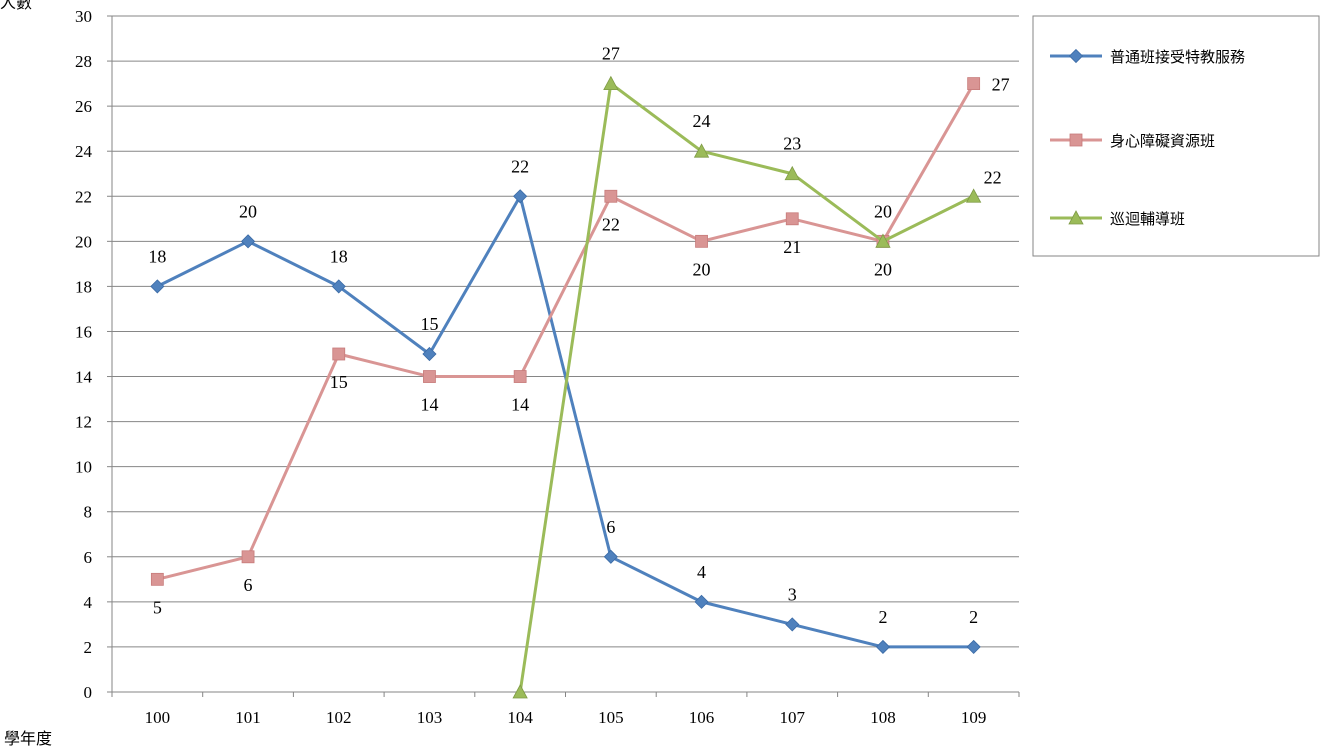 This screenshot has height=753, width=1330. Describe the element at coordinates (793, 717) in the screenshot. I see `x-tick-label-107: 107` at that location.